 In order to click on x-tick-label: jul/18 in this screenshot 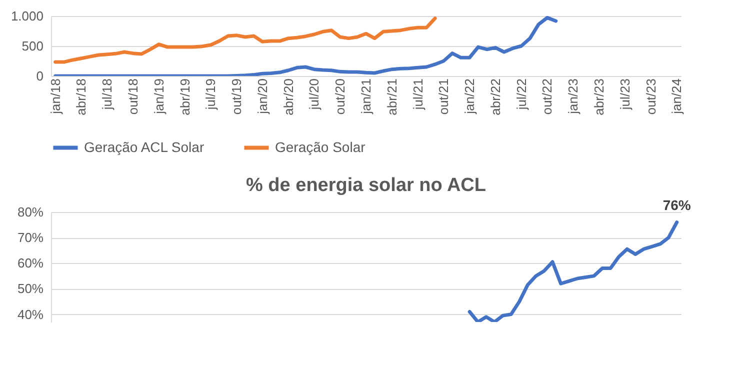, I will do `click(107, 94)`.